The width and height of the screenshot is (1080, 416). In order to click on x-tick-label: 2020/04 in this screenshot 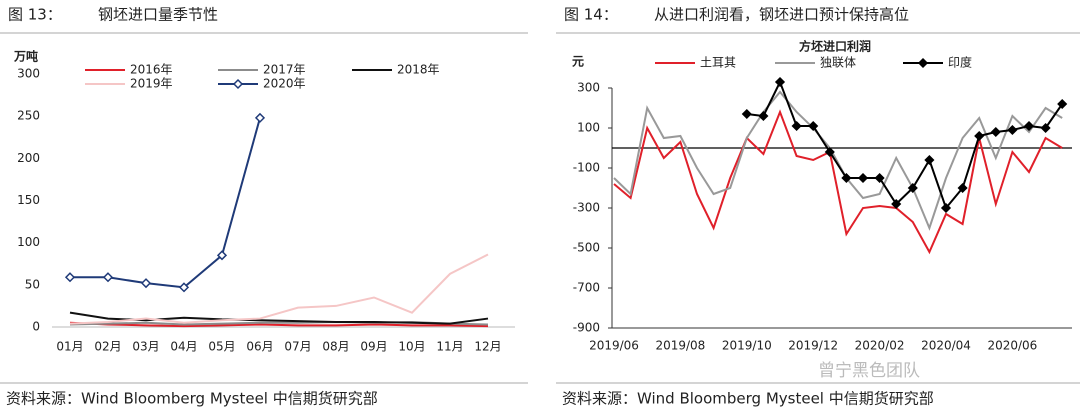, I will do `click(946, 346)`.